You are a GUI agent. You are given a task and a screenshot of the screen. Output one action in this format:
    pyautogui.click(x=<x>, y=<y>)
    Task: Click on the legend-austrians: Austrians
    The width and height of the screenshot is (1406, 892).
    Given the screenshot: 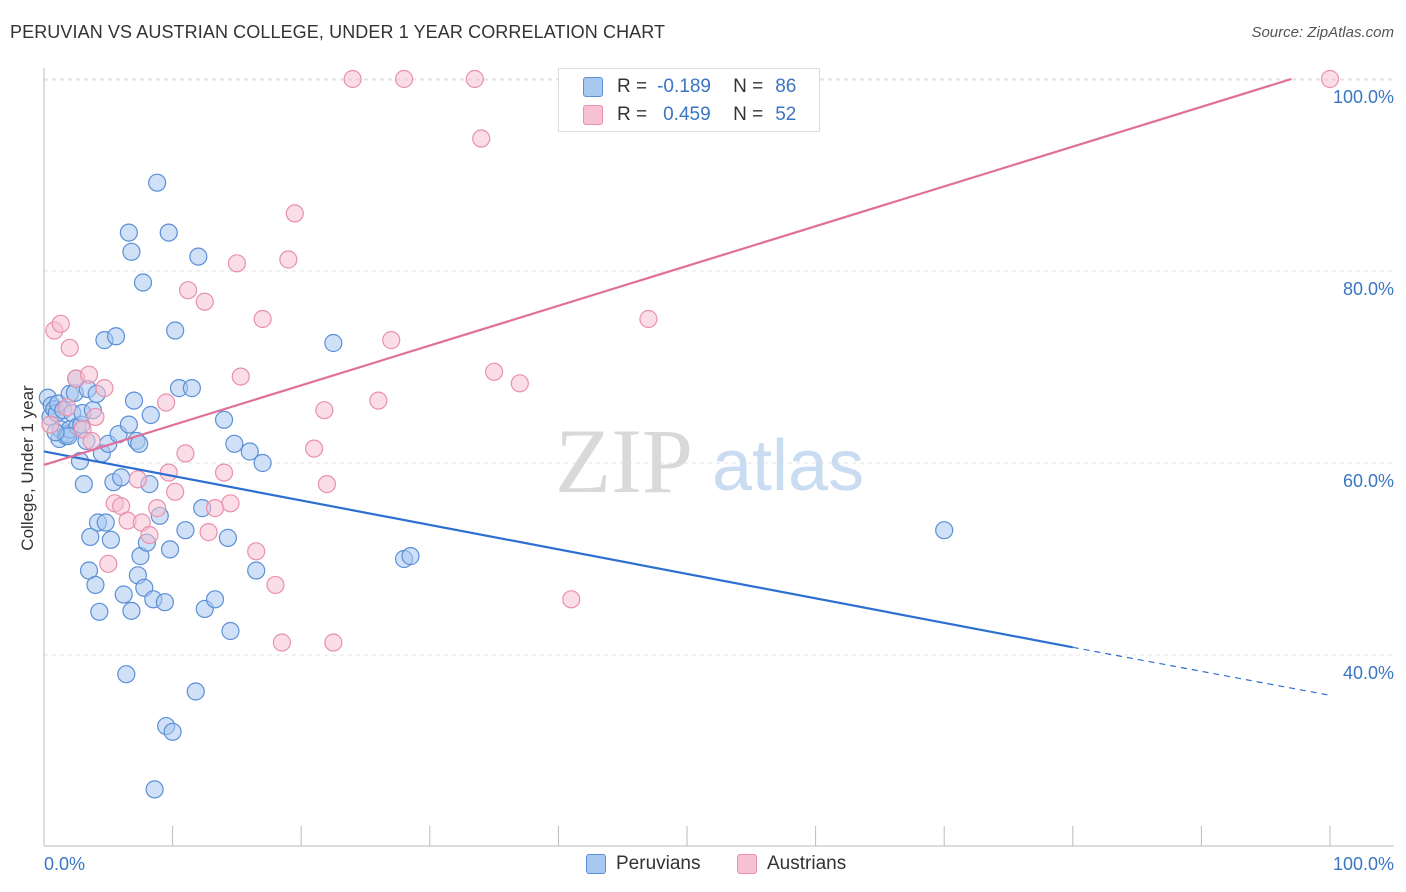 What is the action you would take?
    pyautogui.click(x=791, y=864)
    